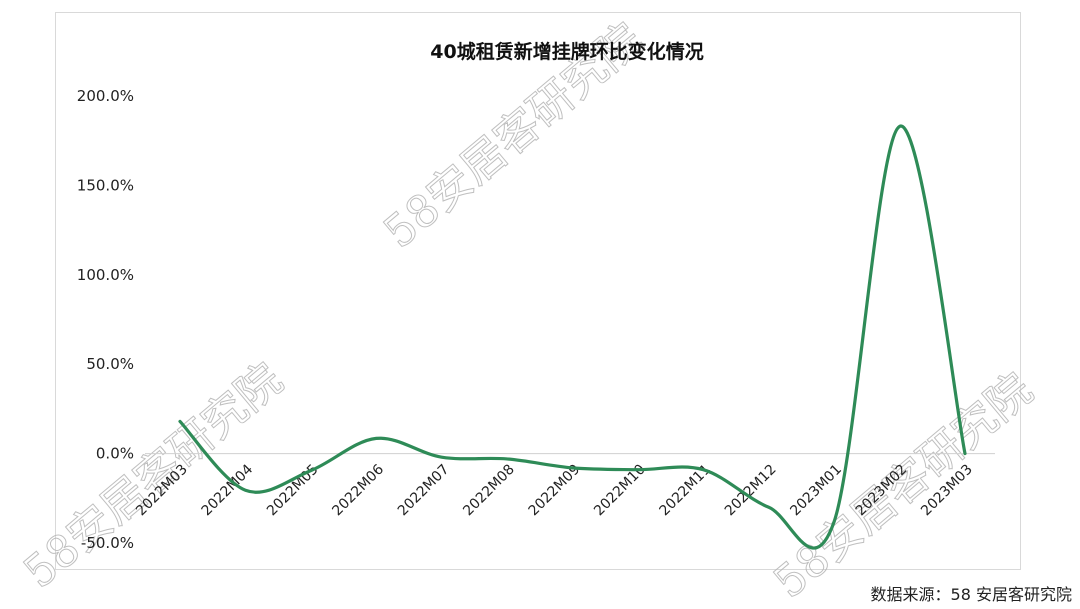 This screenshot has height=609, width=1080. I want to click on x-tick-label: 2022M09, so click(555, 491).